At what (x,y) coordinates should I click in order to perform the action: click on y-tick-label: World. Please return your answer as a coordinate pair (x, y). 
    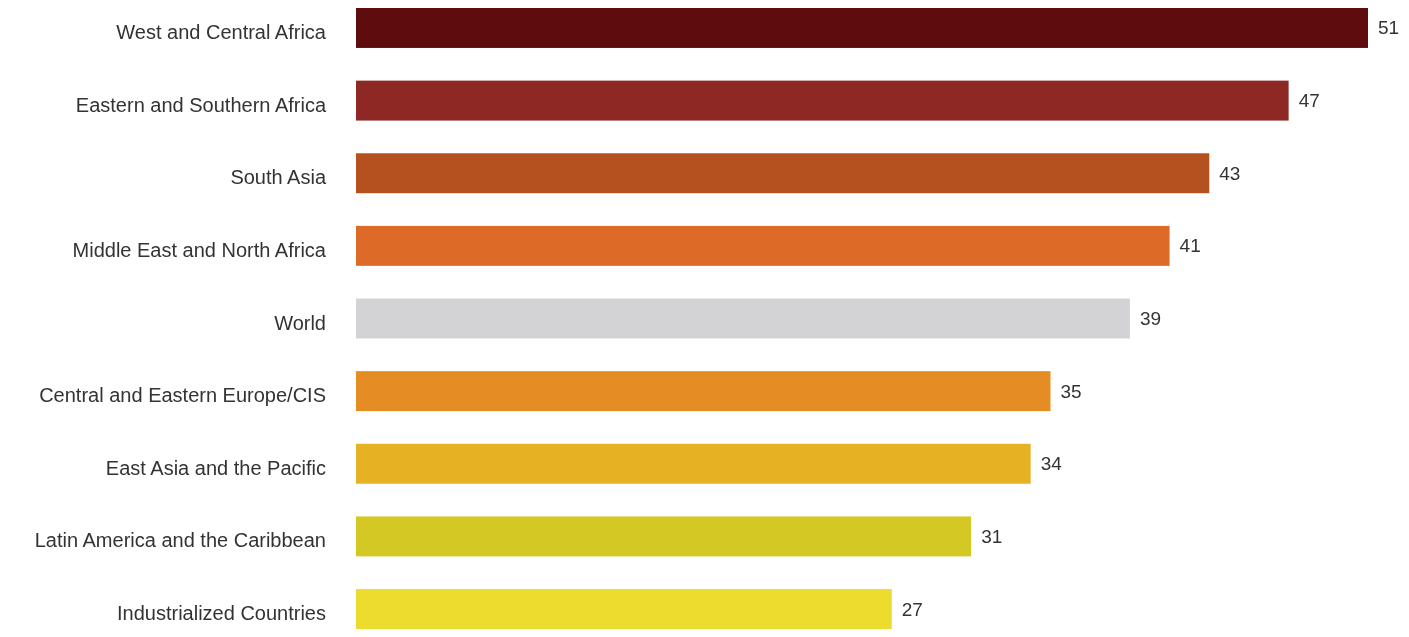
    Looking at the image, I should click on (300, 322).